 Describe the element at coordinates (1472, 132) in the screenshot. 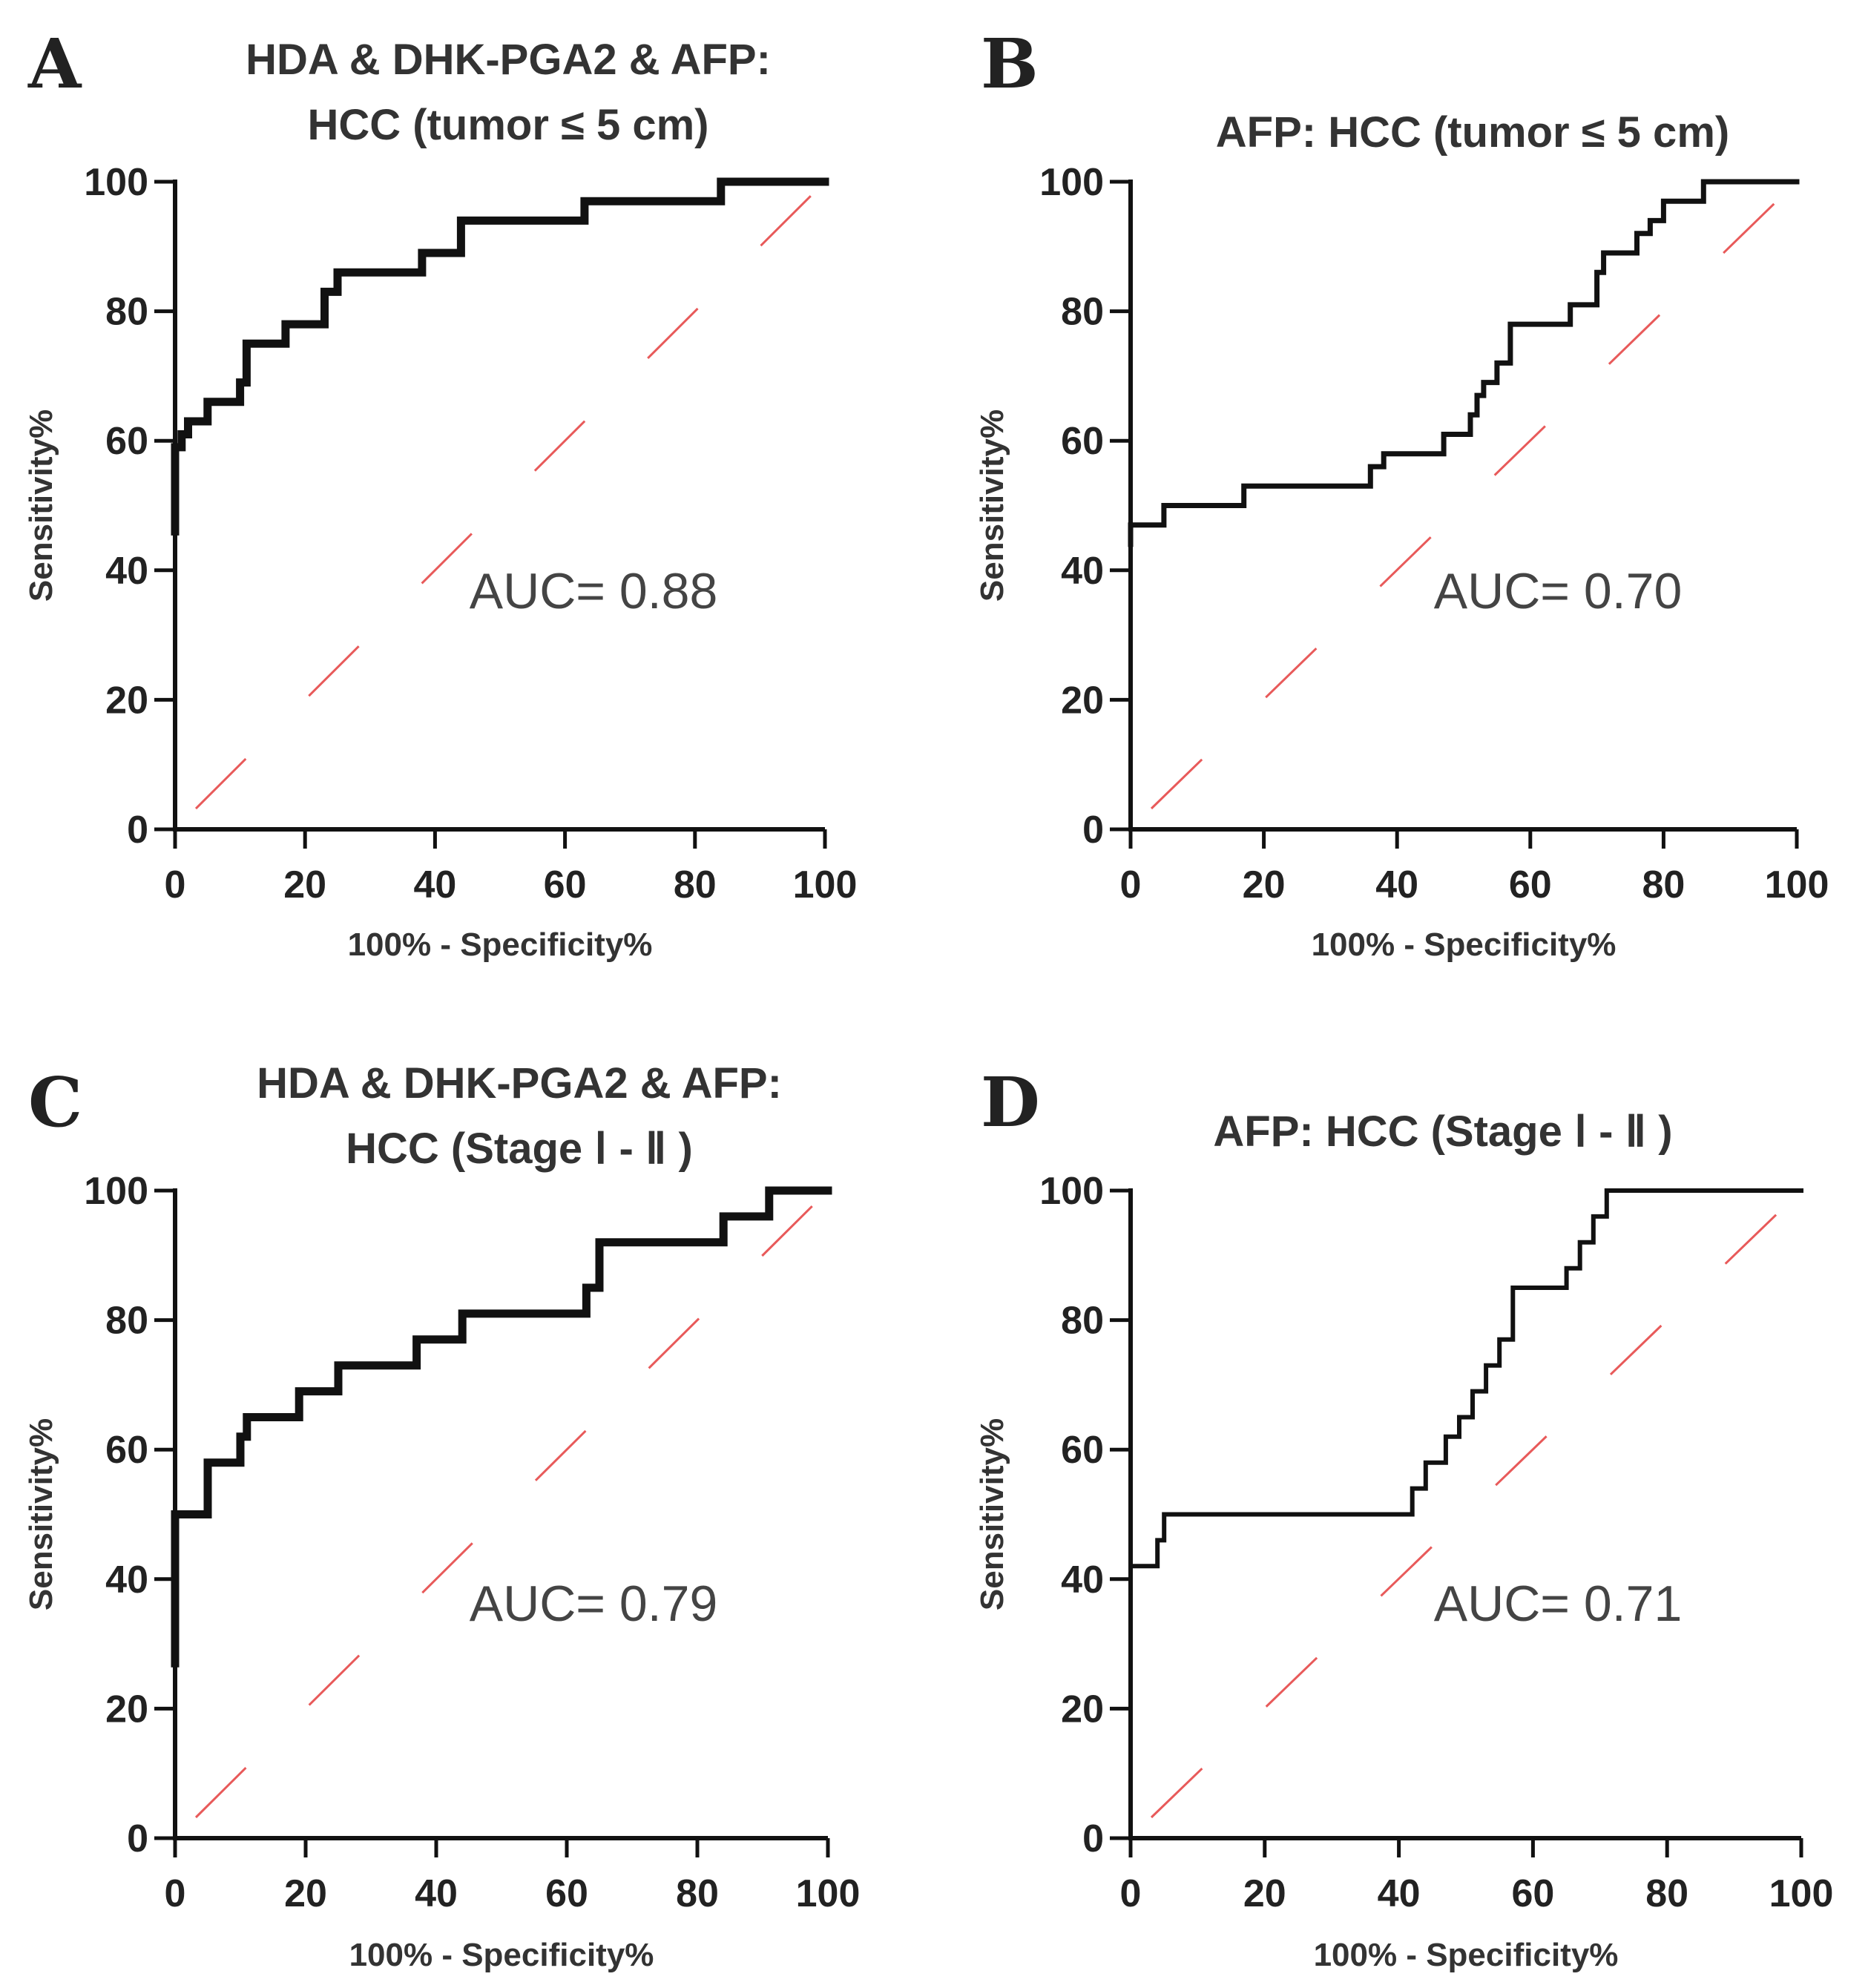

I see `chart-title-line: AFP: HCC (tumor ≤ 5 cm)` at that location.